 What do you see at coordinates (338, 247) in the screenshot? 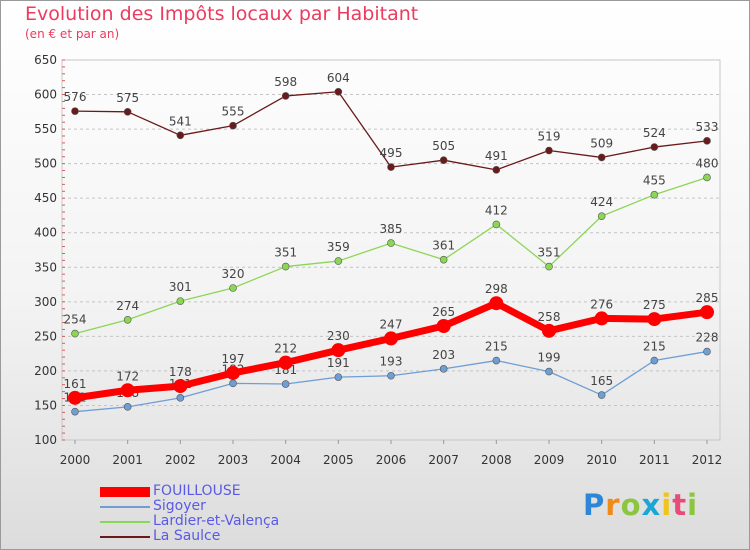
I see `data-label: 359` at bounding box center [338, 247].